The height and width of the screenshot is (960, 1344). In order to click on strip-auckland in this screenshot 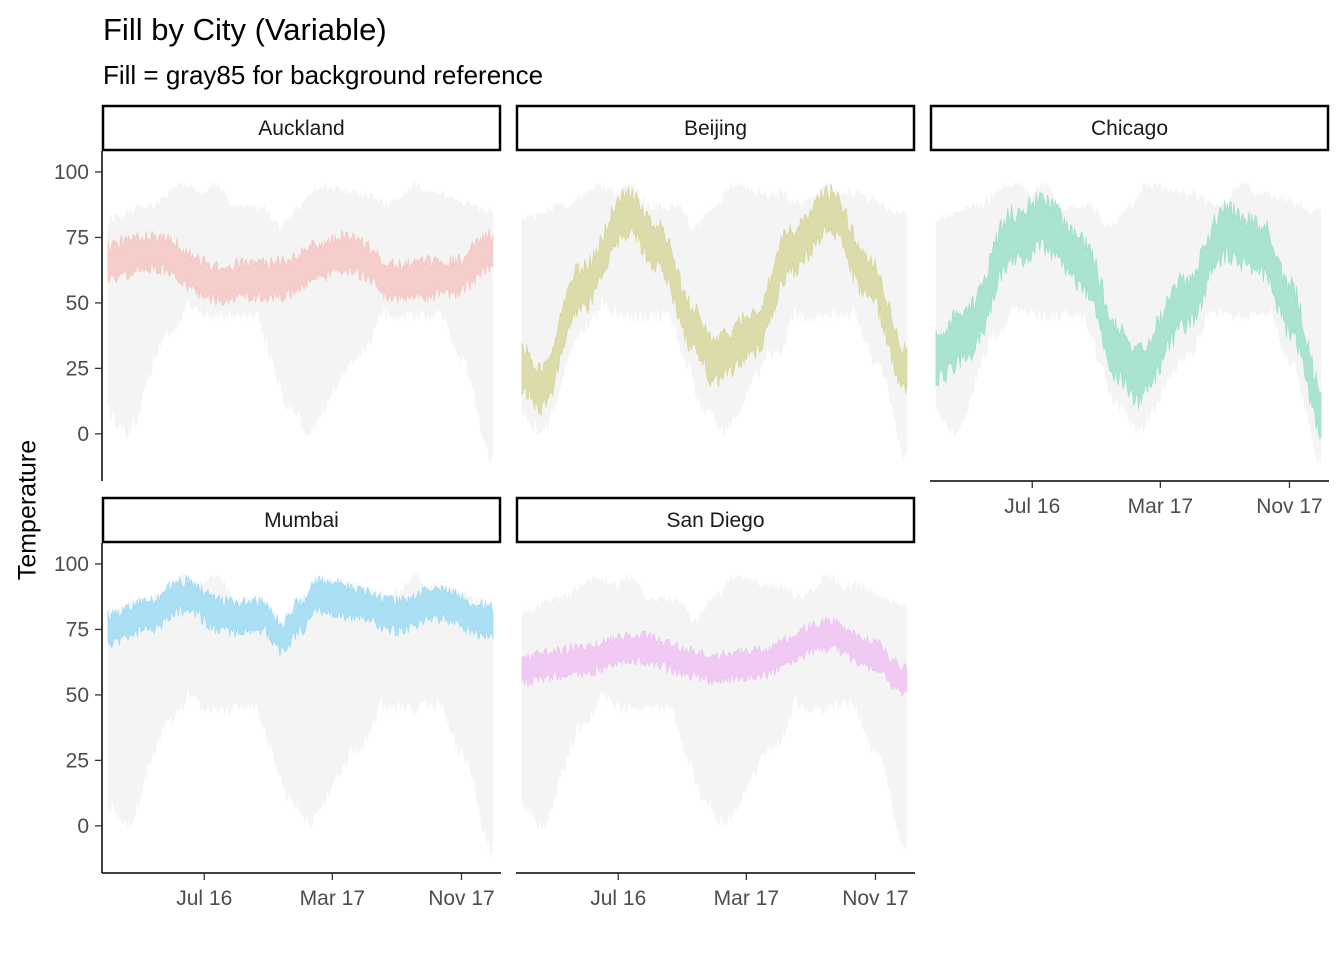, I will do `click(301, 128)`.